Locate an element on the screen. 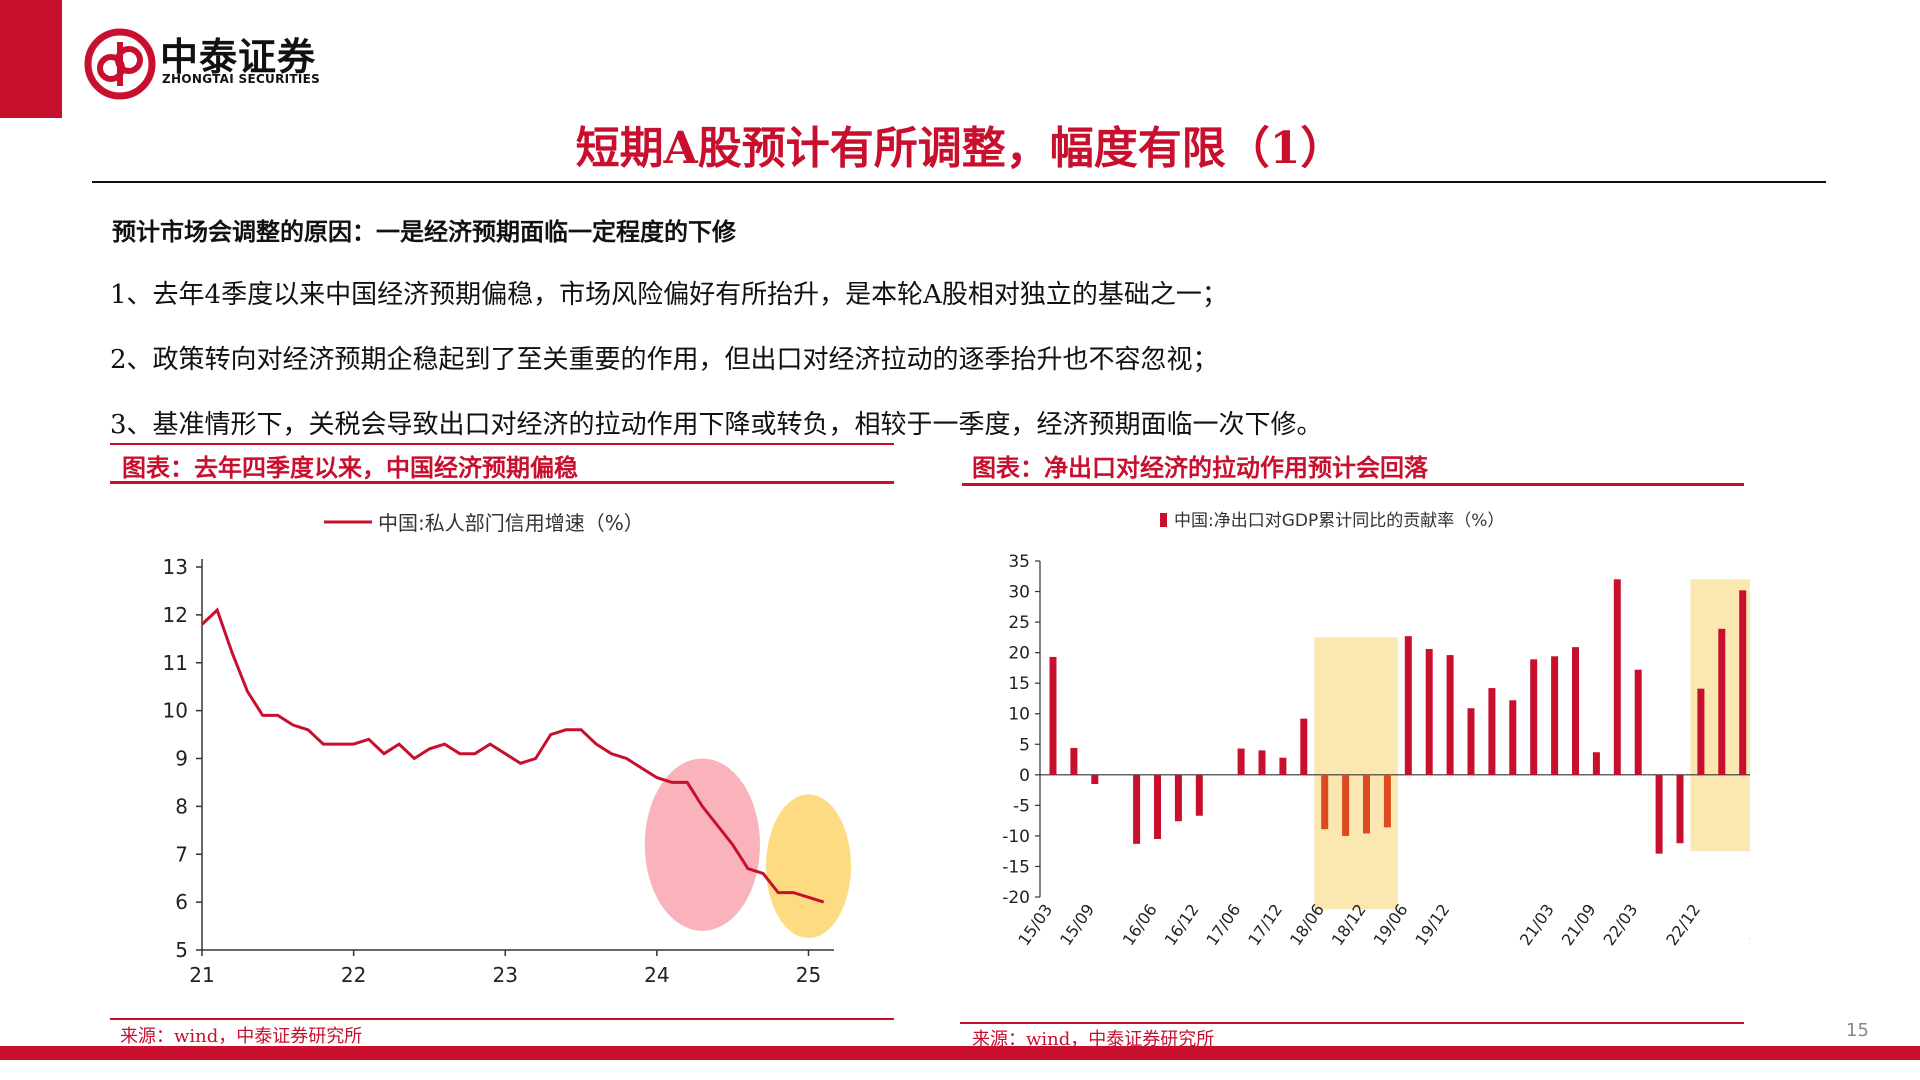 Image resolution: width=1920 pixels, height=1080 pixels. left-chart-legend: 中国:私人部门信用增速（%） is located at coordinates (484, 523).